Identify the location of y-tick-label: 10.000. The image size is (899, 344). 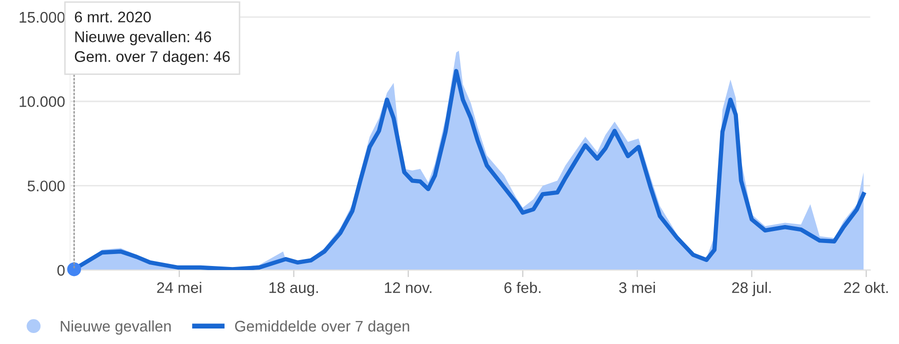
(42, 102).